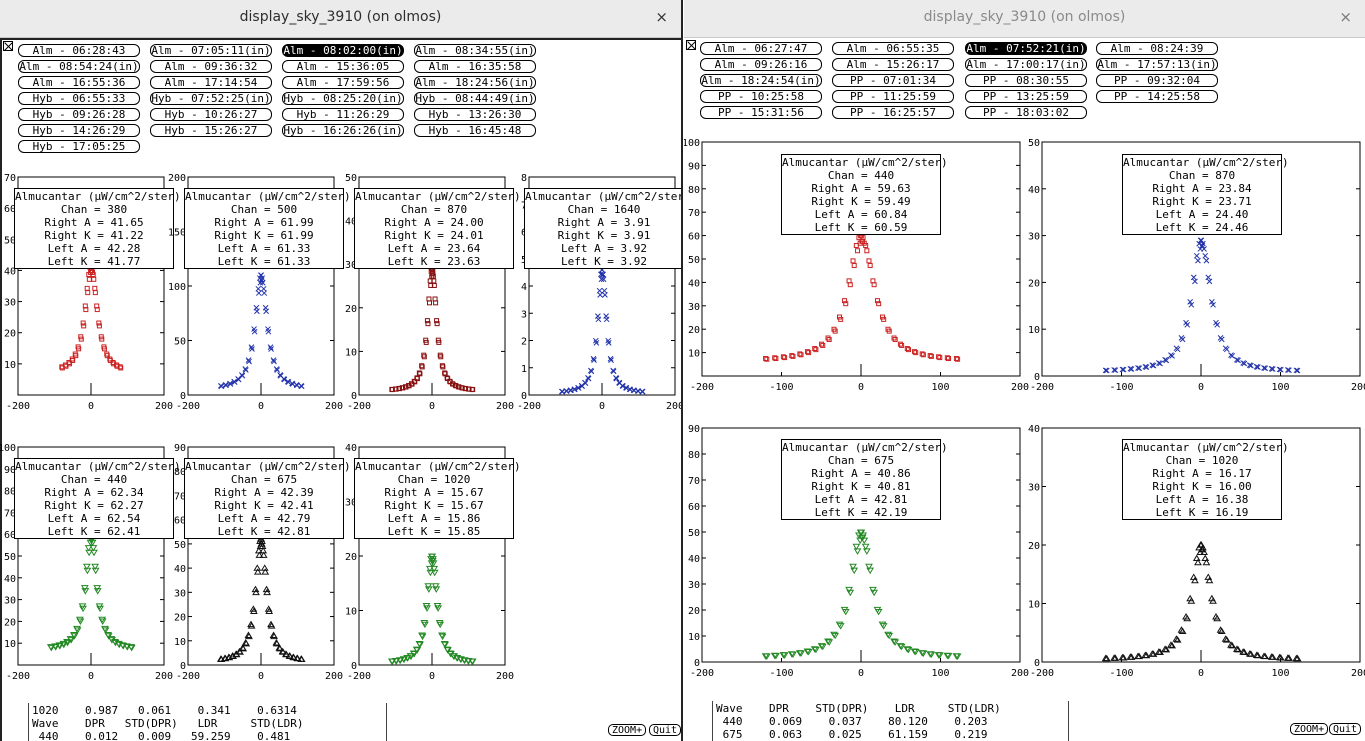  Describe the element at coordinates (1345, 17) in the screenshot. I see `right-close-icon: ×` at that location.